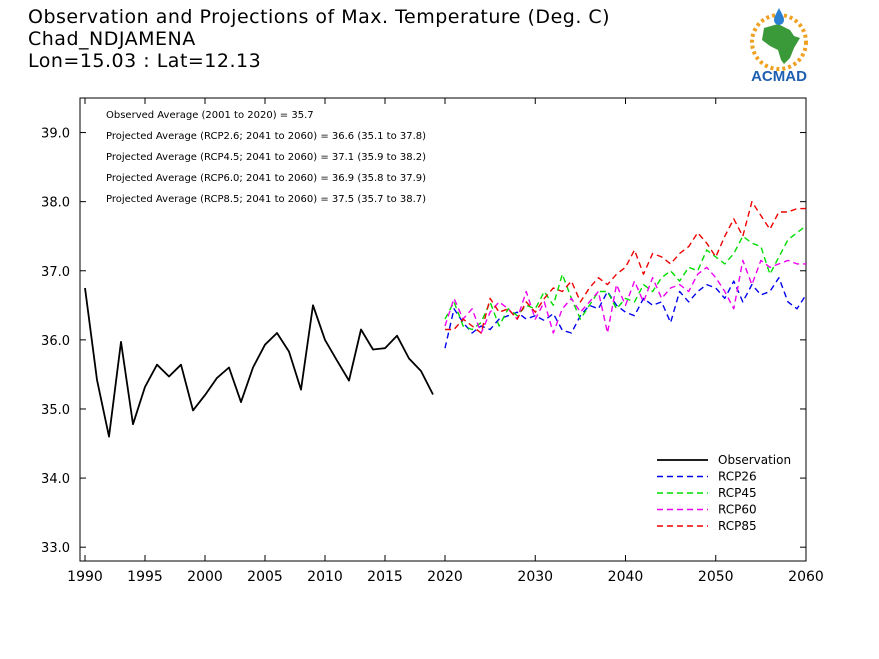 The image size is (879, 659). I want to click on acmad-logo: ACMAD, so click(779, 46).